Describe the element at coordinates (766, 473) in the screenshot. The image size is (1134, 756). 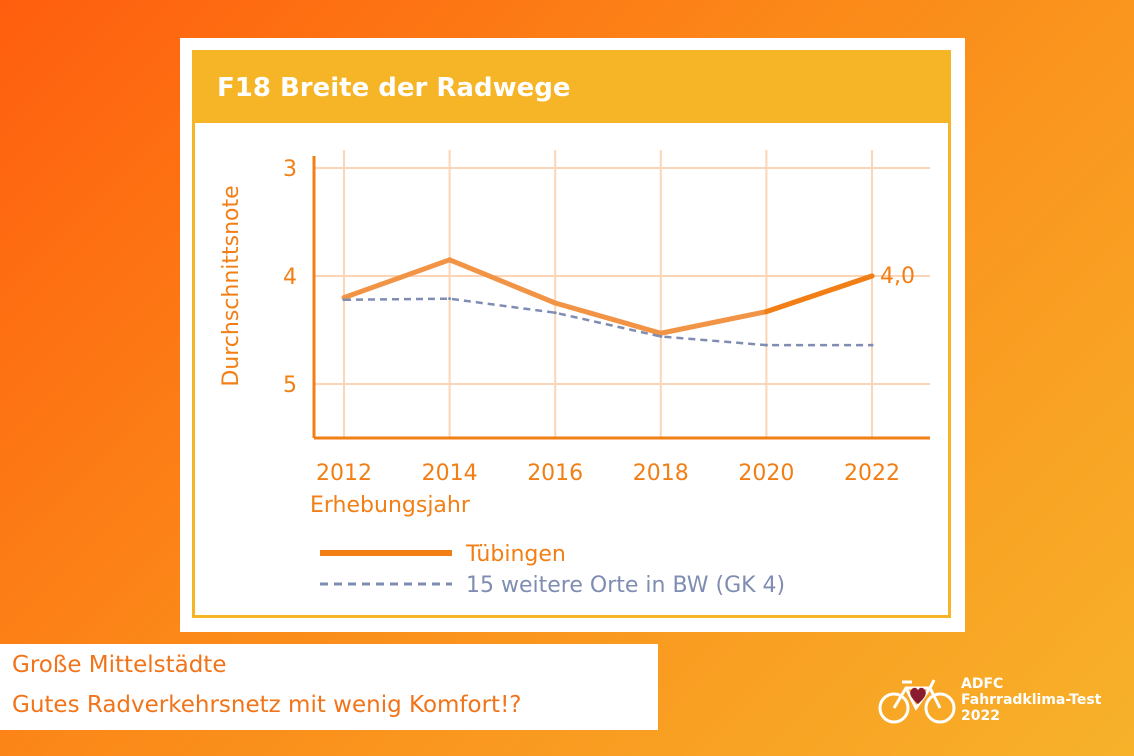
I see `x-tick-label: 2020` at that location.